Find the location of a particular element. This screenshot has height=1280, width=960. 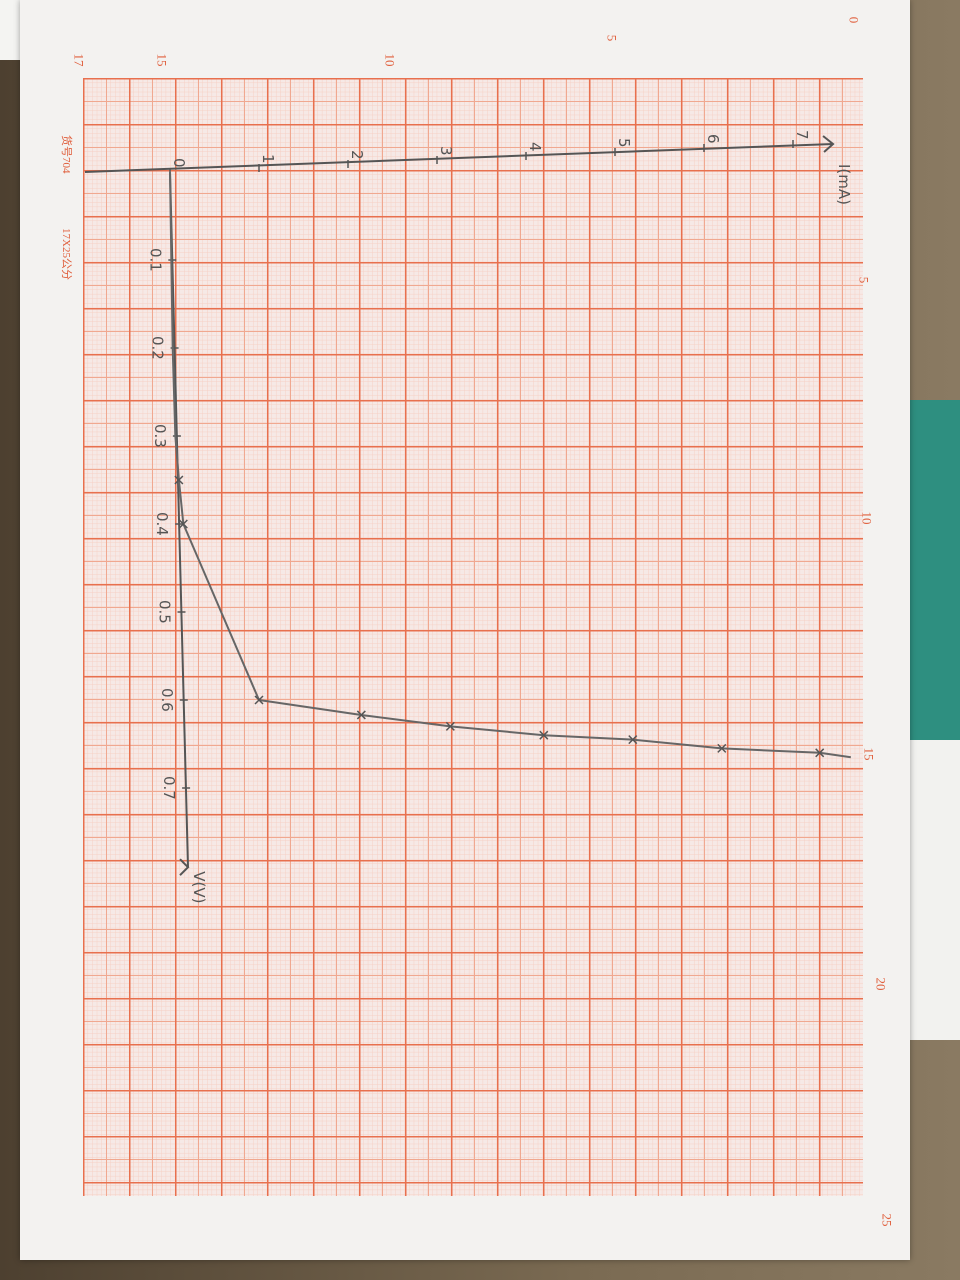

y-tick-label: 0.6 is located at coordinates (167, 700).